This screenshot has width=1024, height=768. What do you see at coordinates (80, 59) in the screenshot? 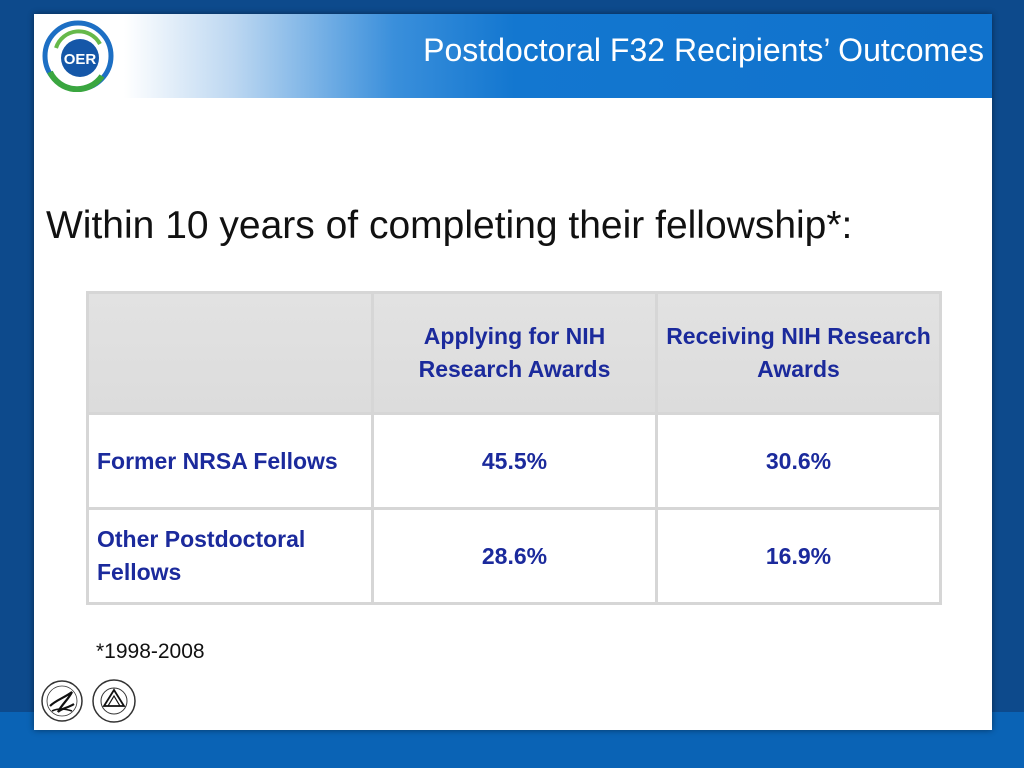
I see `svg-text: OER` at bounding box center [80, 59].